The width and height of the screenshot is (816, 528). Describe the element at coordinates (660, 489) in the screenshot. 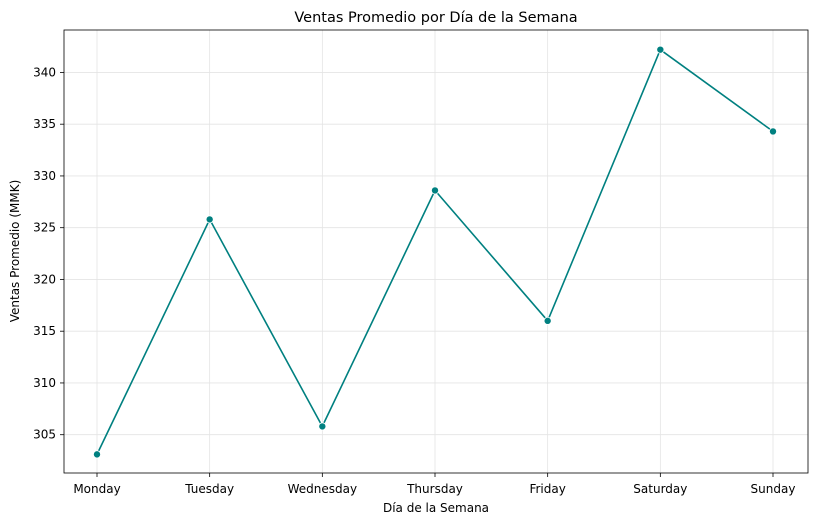

I see `x-tick-label: Saturday` at that location.